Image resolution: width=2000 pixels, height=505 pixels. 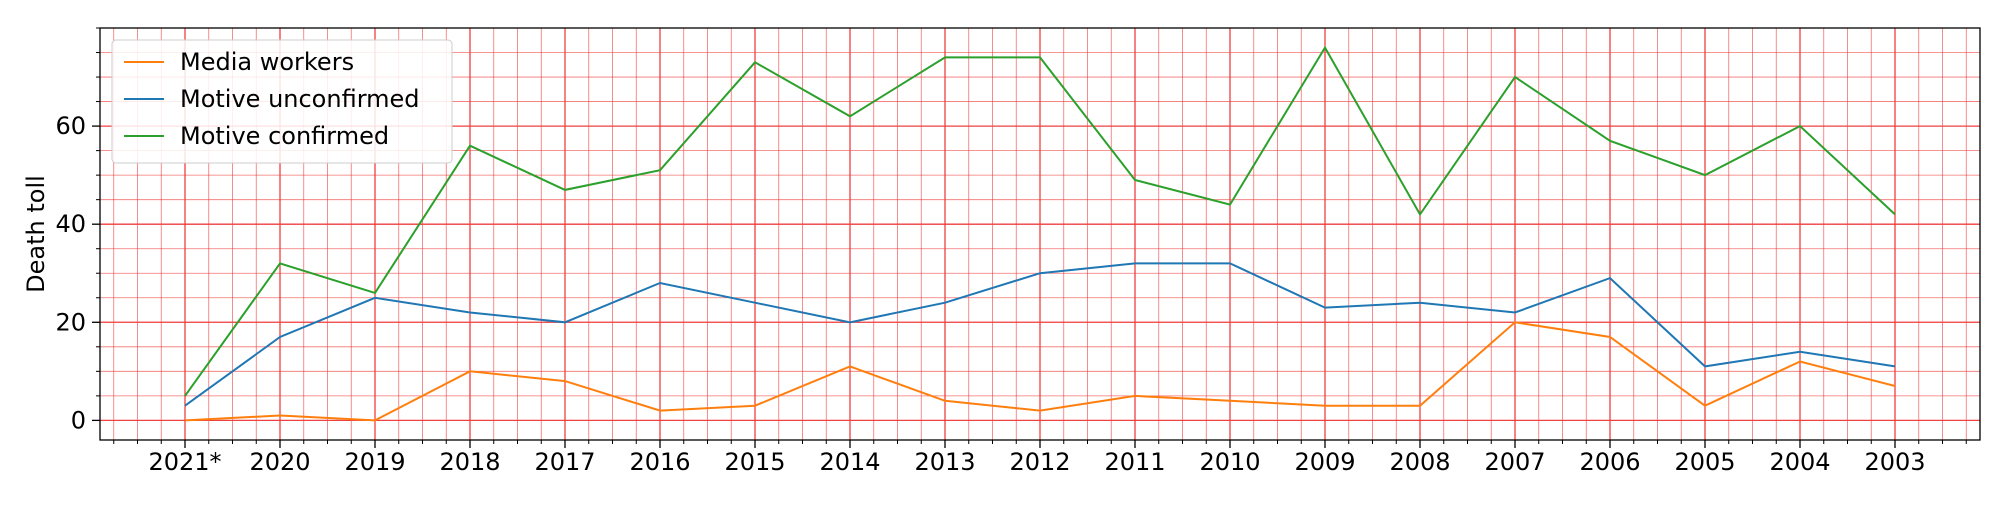 I want to click on x-tick-label: 2013, so click(x=944, y=462).